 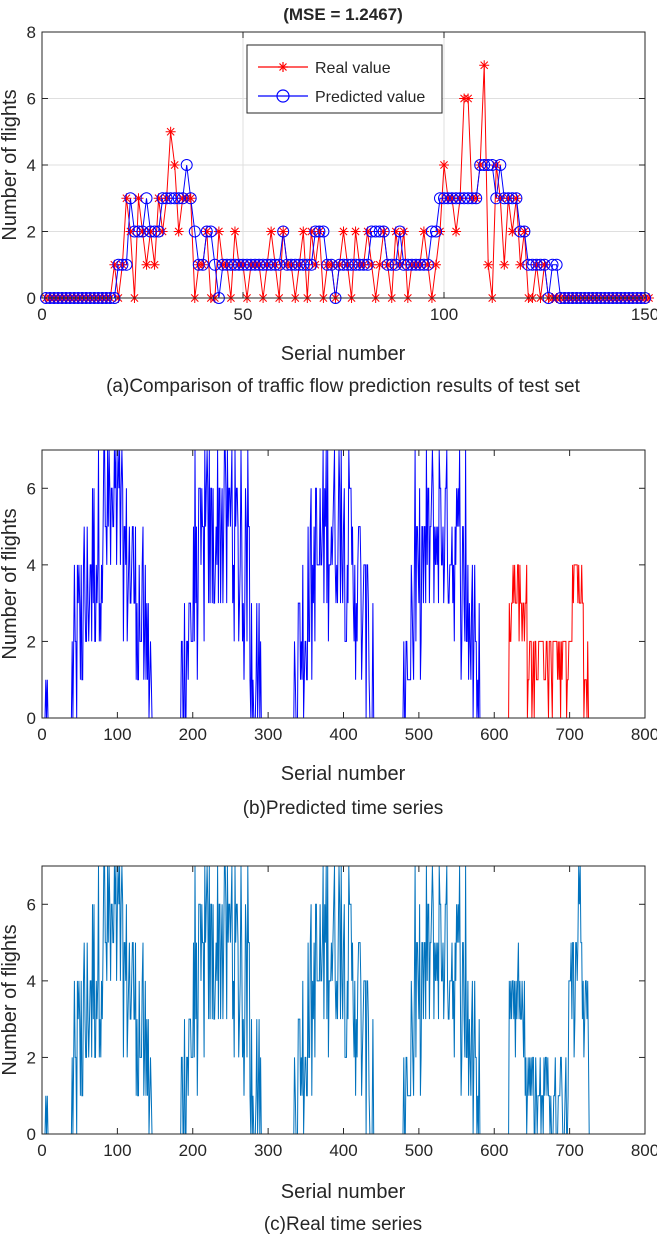 What do you see at coordinates (10, 999) in the screenshot?
I see `chart-c-ylabel: Number of flights` at bounding box center [10, 999].